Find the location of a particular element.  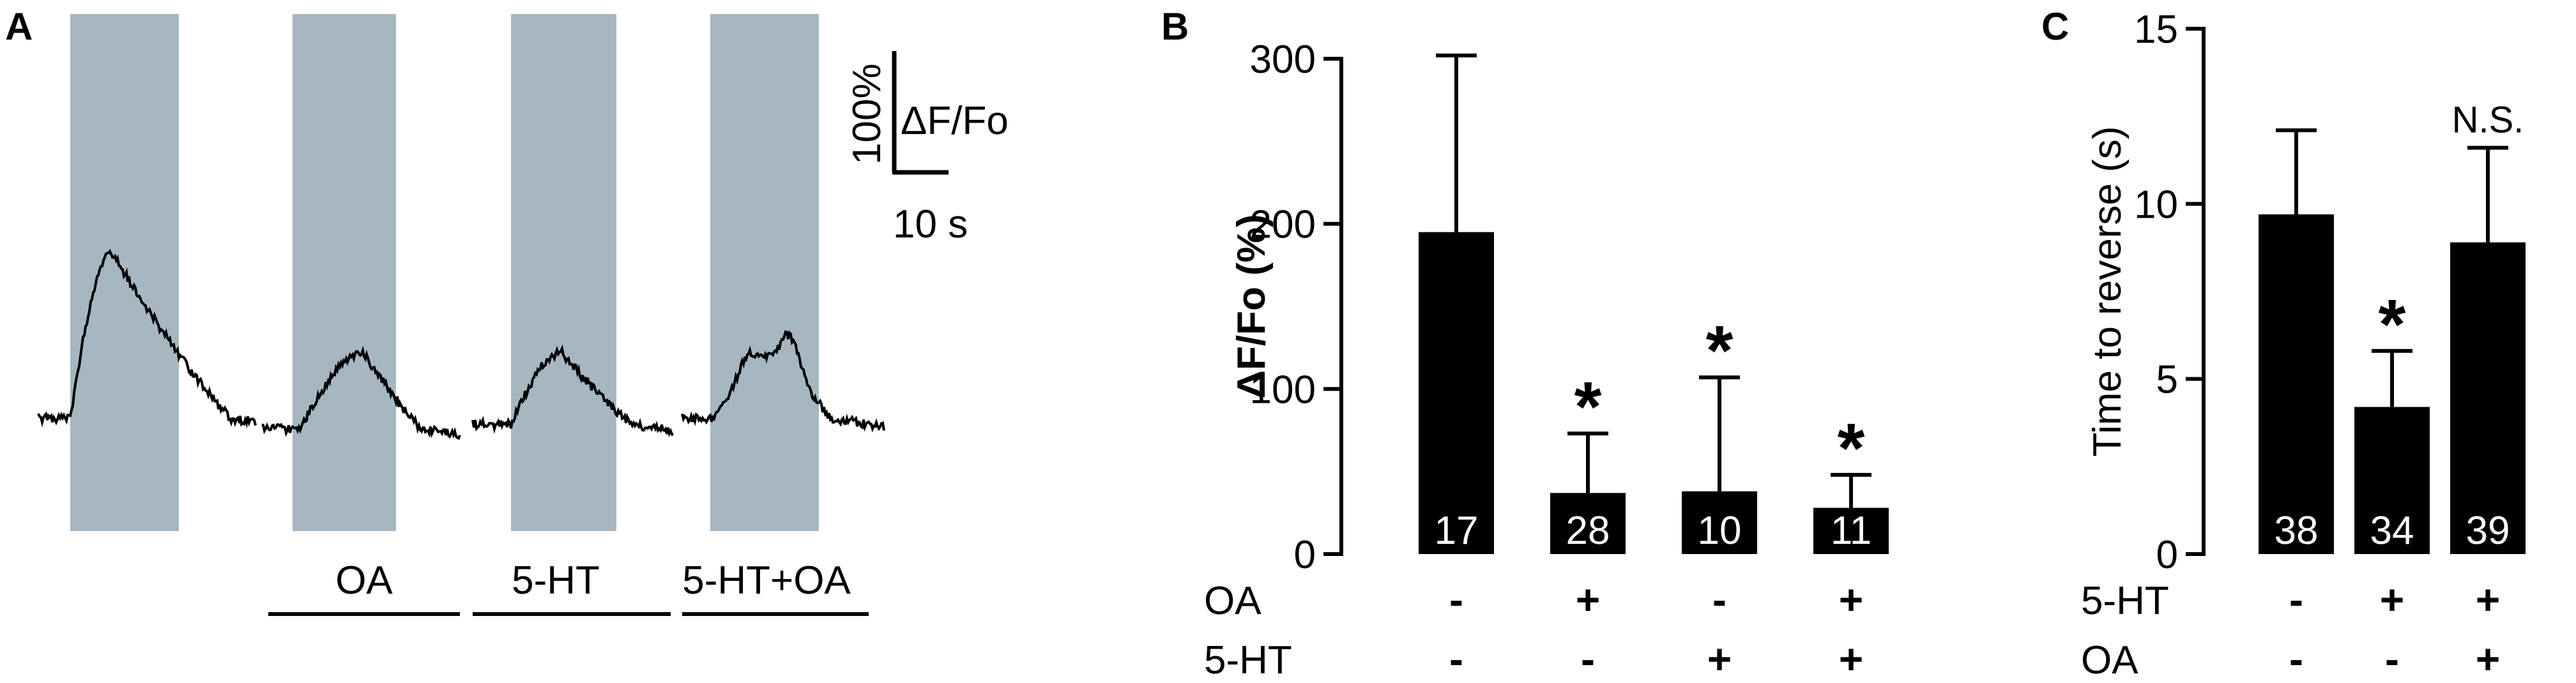

y-tick-label: 200 is located at coordinates (1283, 225).